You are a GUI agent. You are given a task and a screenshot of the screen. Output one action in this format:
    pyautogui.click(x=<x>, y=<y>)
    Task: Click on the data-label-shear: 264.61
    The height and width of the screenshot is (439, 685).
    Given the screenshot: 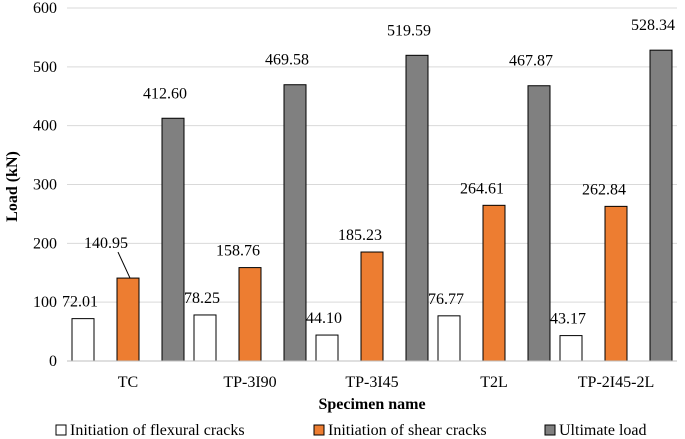 What is the action you would take?
    pyautogui.click(x=482, y=188)
    